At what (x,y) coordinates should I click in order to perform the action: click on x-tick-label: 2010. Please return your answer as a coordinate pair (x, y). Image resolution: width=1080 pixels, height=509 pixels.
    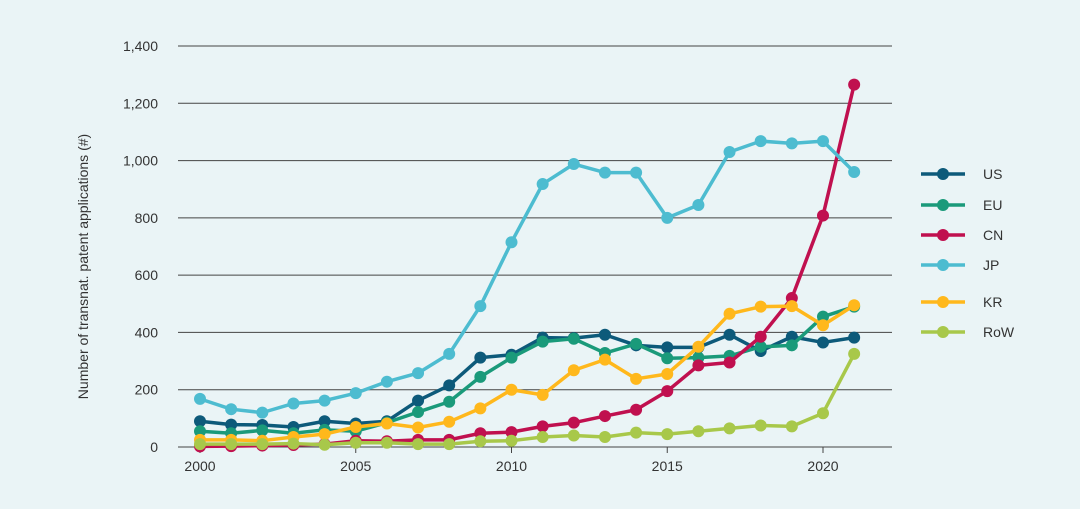
    Looking at the image, I should click on (511, 466).